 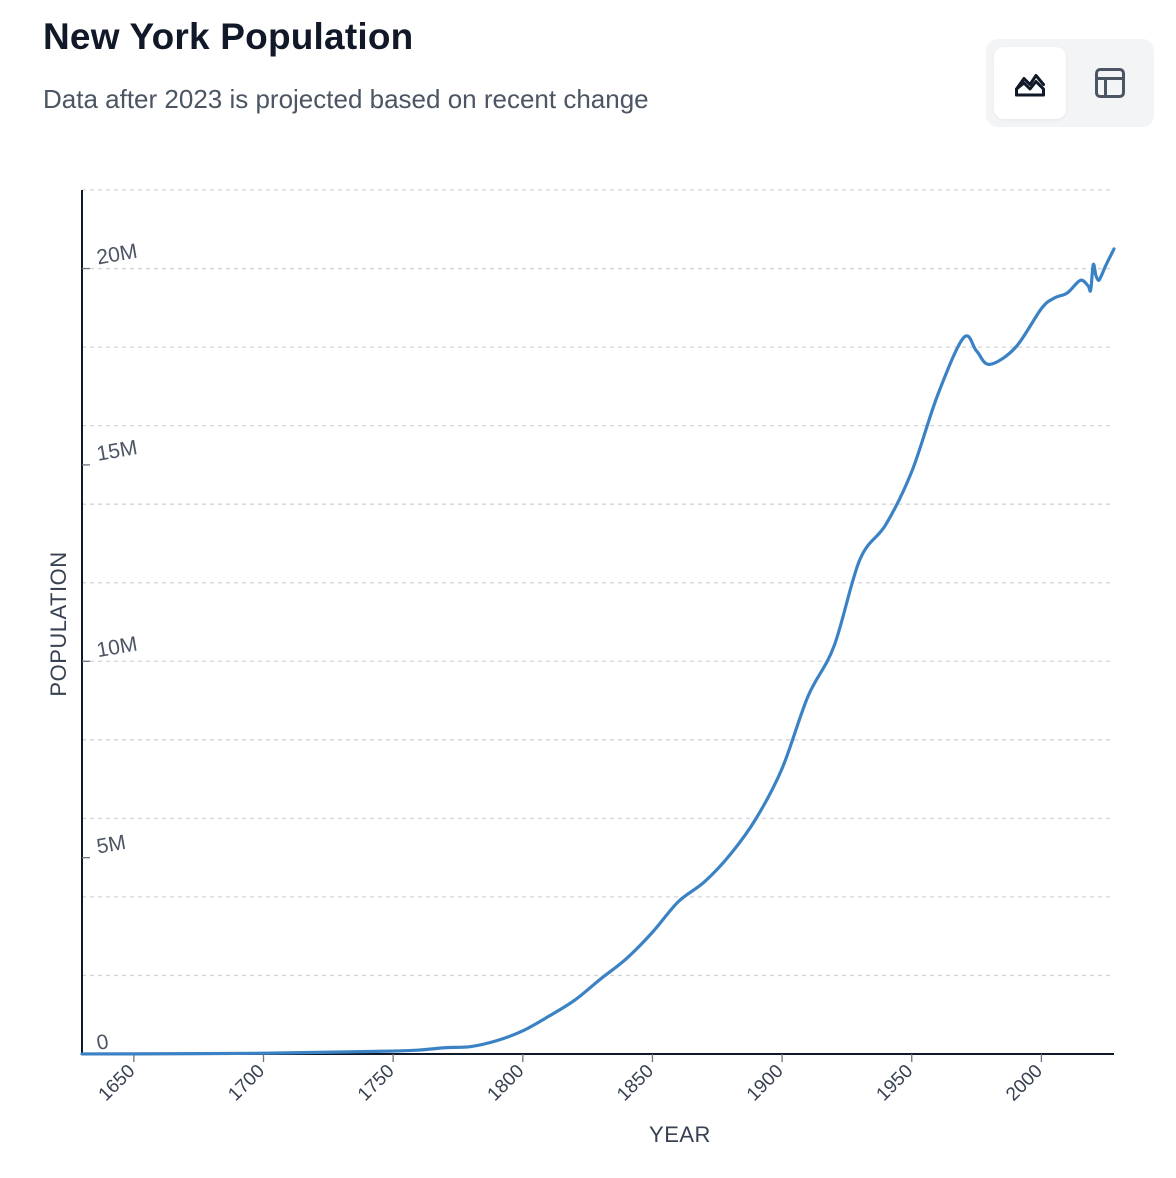 I want to click on x-tick-label: 2000, so click(x=1024, y=1083).